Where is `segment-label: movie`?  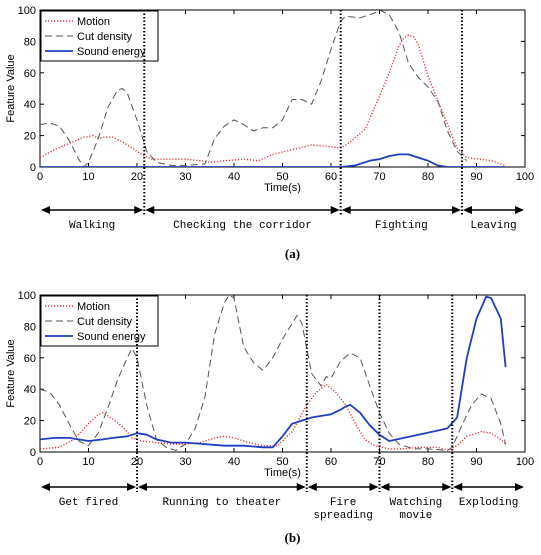 segment-label: movie is located at coordinates (415, 516).